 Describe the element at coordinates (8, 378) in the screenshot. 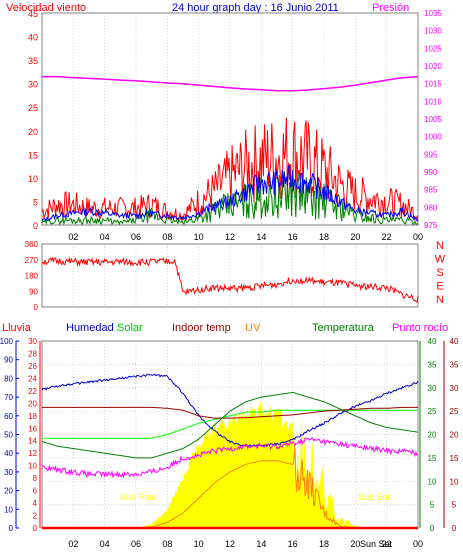

I see `humidity-tick-label: 80` at that location.